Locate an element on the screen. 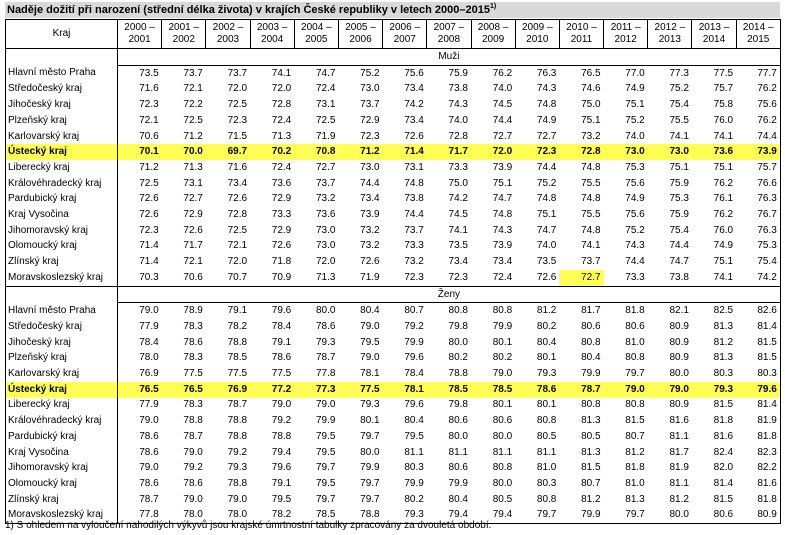 Image resolution: width=785 pixels, height=535 pixels. value-cell: 72.8 is located at coordinates (237, 215).